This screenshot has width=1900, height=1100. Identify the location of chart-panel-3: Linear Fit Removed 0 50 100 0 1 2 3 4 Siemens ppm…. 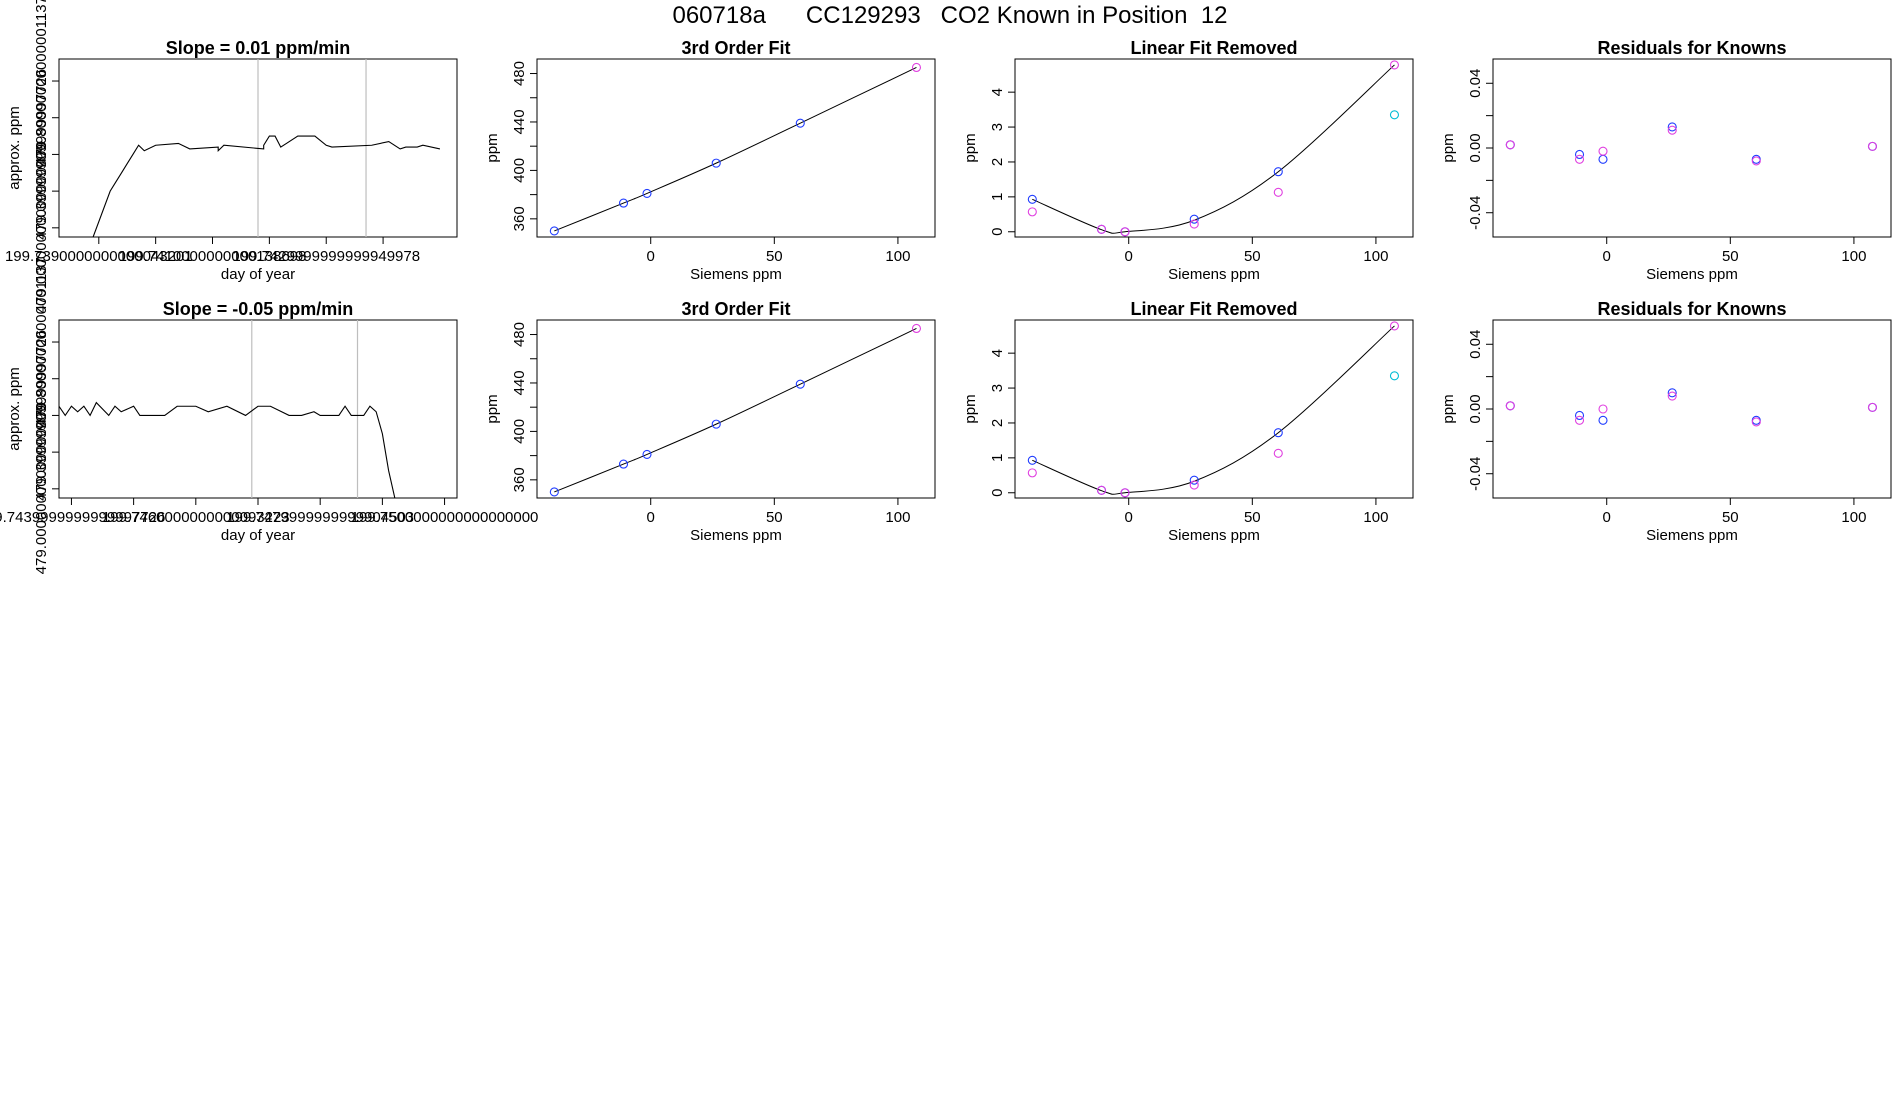
(1188, 160).